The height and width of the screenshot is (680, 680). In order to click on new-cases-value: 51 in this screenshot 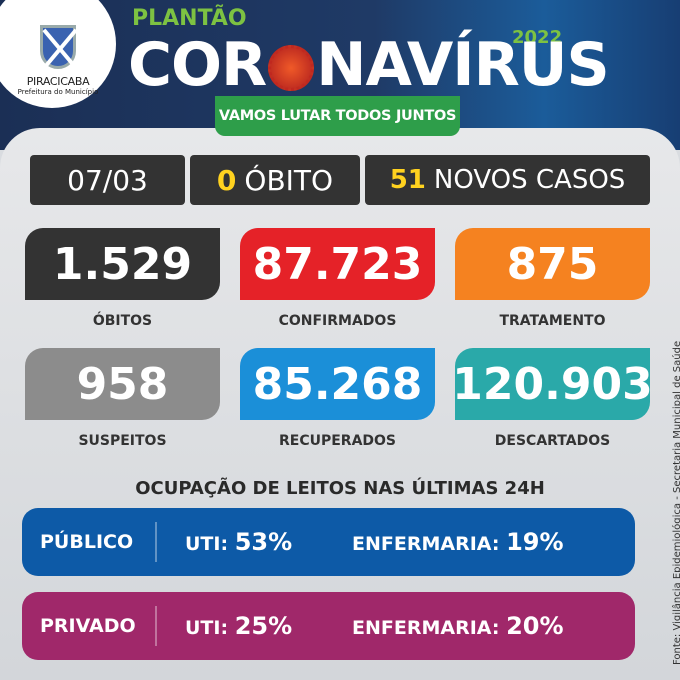, I will do `click(407, 180)`.